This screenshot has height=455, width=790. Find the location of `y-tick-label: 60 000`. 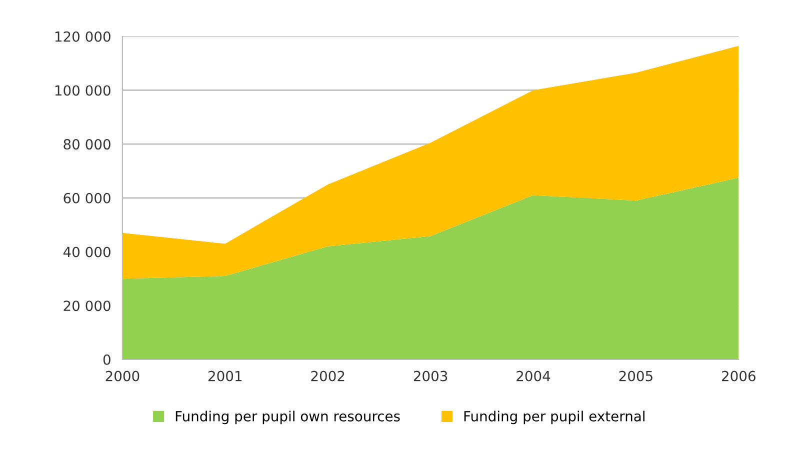

y-tick-label: 60 000 is located at coordinates (87, 198).